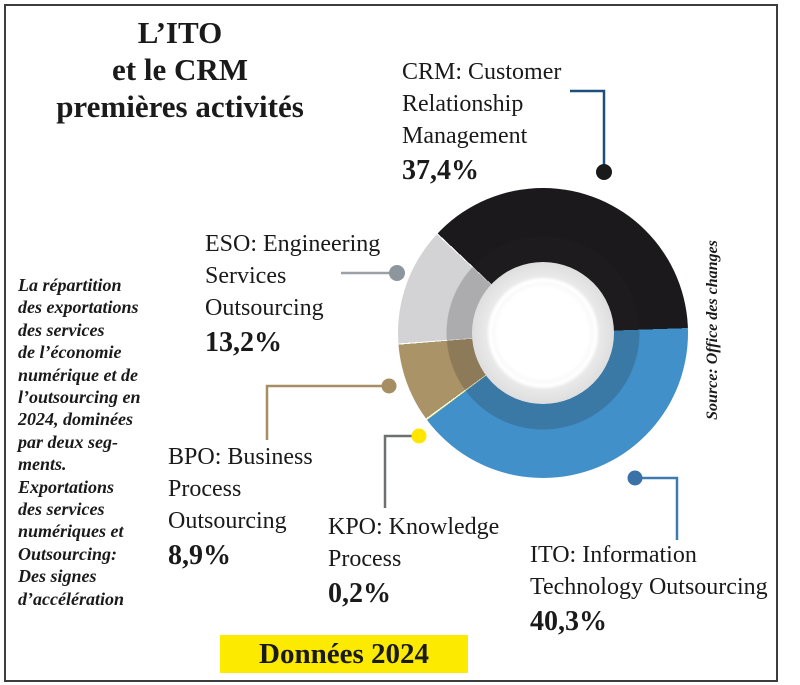 This screenshot has width=800, height=685. Describe the element at coordinates (180, 70) in the screenshot. I see `chart-title: L’ITO et le CRM premières activités` at that location.